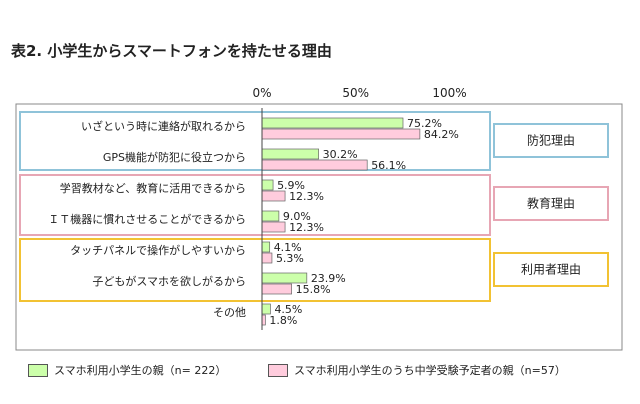 The height and width of the screenshot is (404, 640). Describe the element at coordinates (290, 258) in the screenshot. I see `data-label-series-2: 5.3%` at that location.